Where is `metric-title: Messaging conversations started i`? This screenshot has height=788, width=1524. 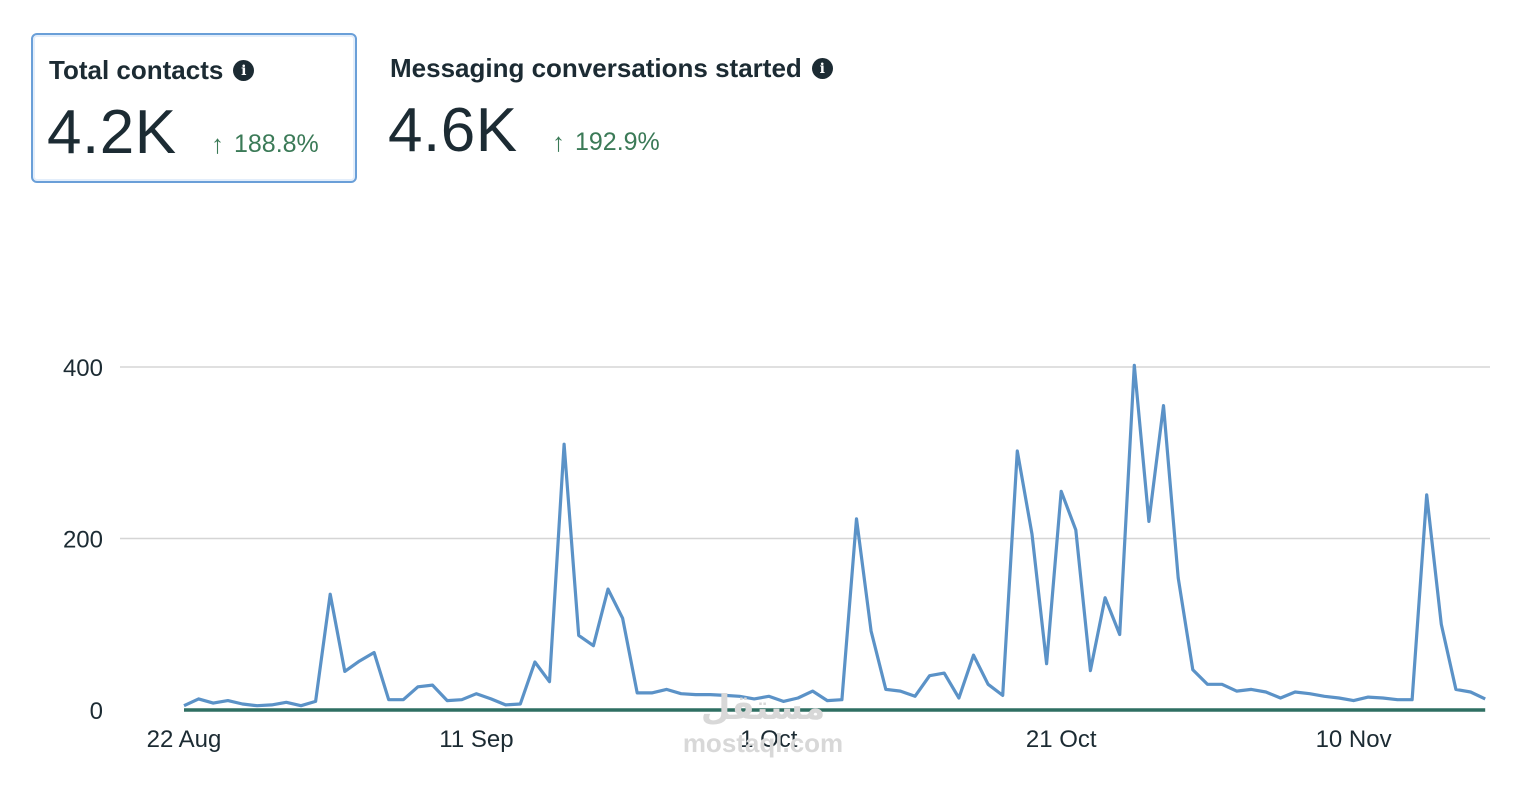
metric-title: Messaging conversations started i is located at coordinates (611, 68).